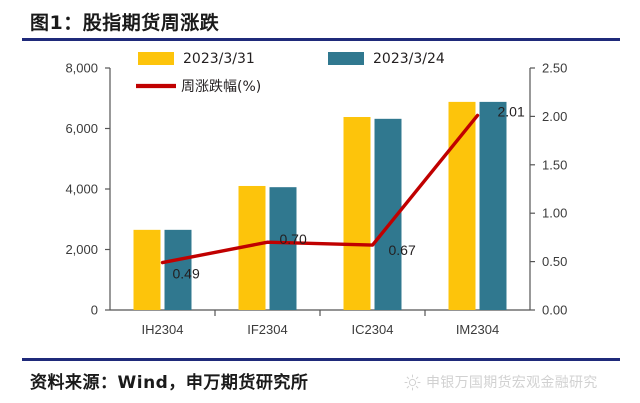 This screenshot has width=640, height=403. Describe the element at coordinates (321, 39) in the screenshot. I see `header-divider` at that location.